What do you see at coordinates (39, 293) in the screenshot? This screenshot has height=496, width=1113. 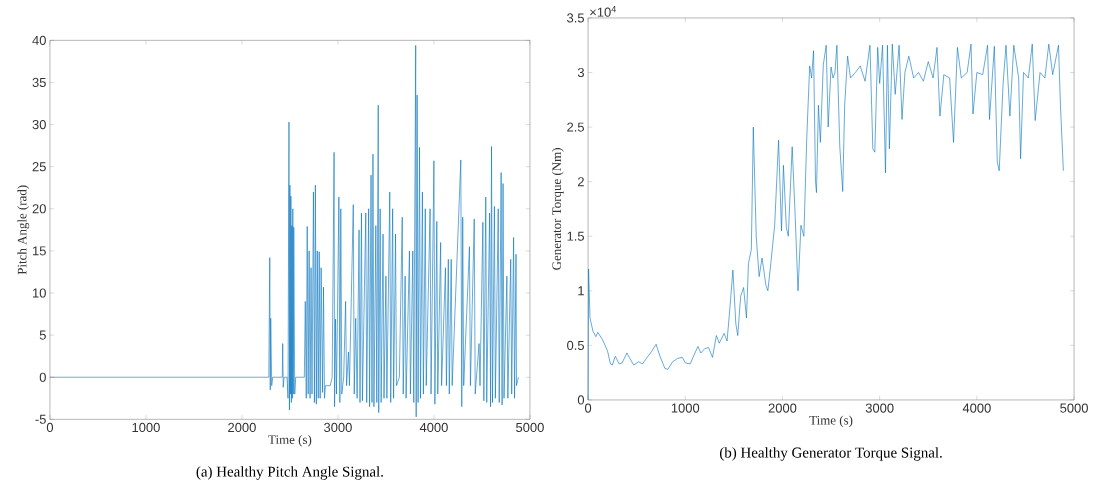 I see `y-tick-label: 10` at bounding box center [39, 293].